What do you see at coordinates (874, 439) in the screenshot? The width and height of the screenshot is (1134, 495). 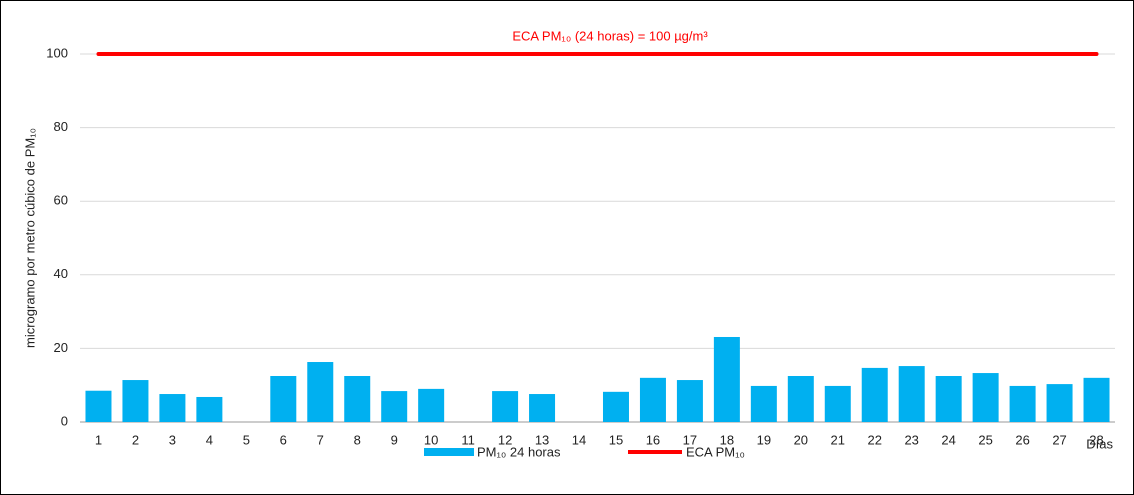 I see `x-tick-label: 22` at bounding box center [874, 439].